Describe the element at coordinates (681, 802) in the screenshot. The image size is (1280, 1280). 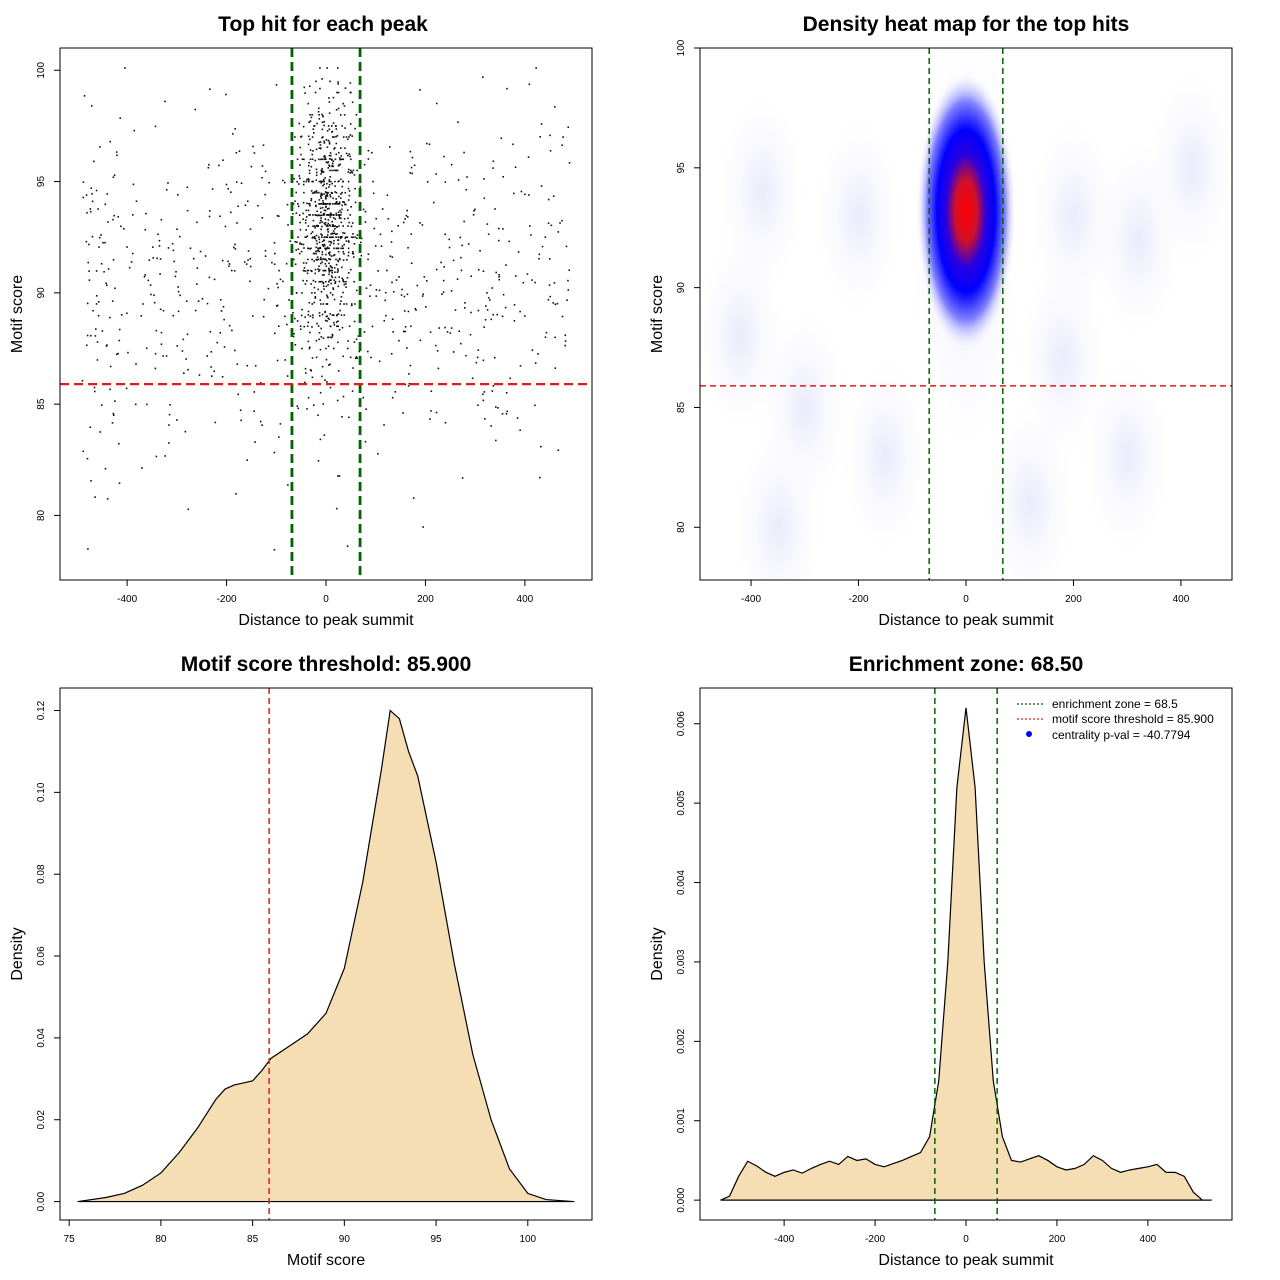
I see `p4-y-tick-label: 0.005` at that location.